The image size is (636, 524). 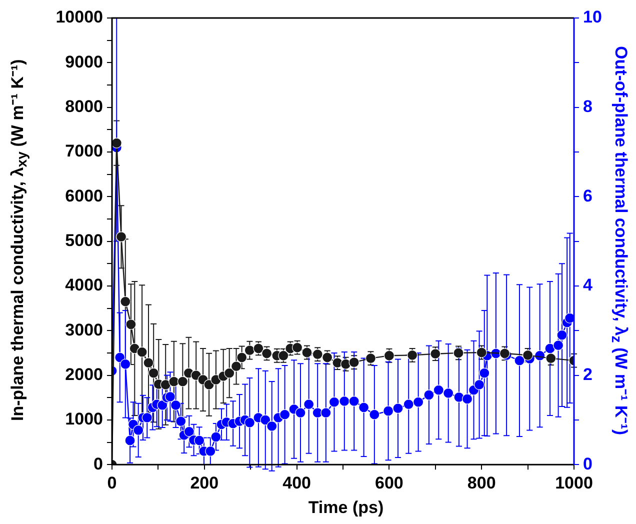 What do you see at coordinates (84, 151) in the screenshot?
I see `y-tick-label: 7000` at bounding box center [84, 151].